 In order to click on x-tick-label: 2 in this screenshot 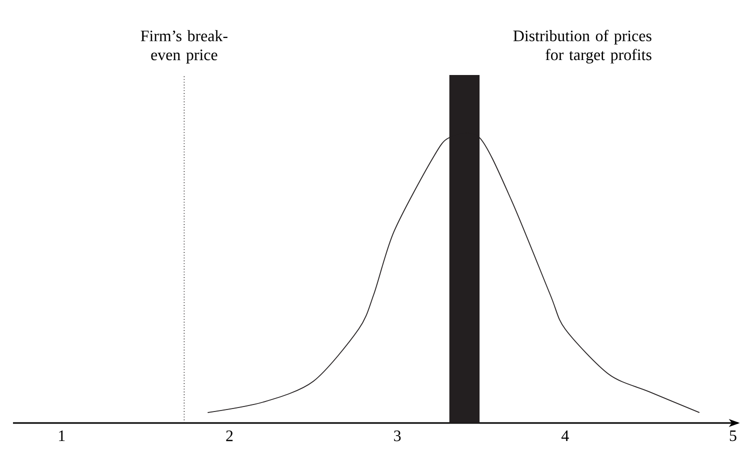, I will do `click(229, 436)`.